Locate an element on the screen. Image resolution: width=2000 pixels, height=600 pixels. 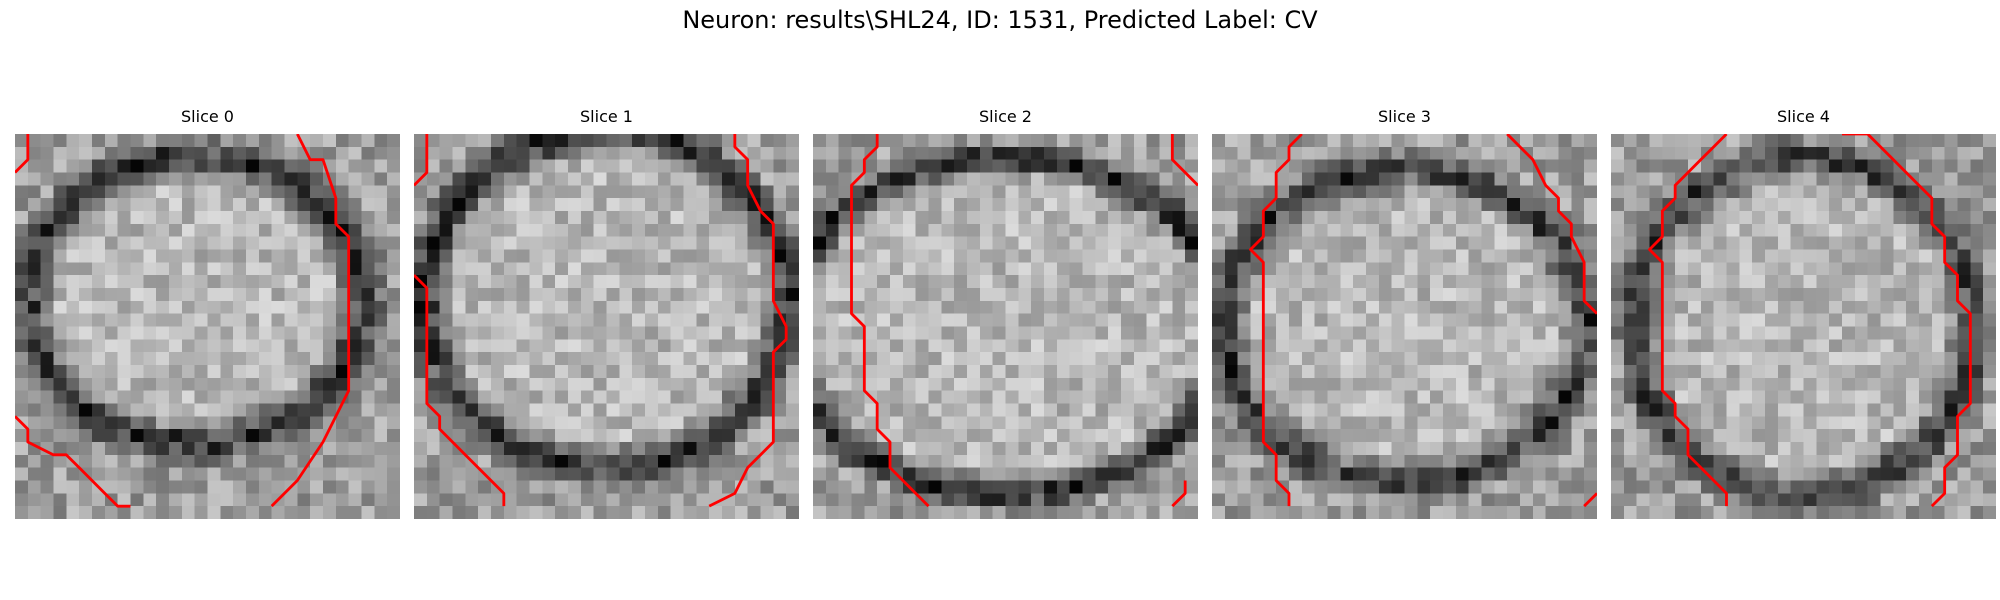
slice-panel-1: Slice 1 is located at coordinates (606, 313).